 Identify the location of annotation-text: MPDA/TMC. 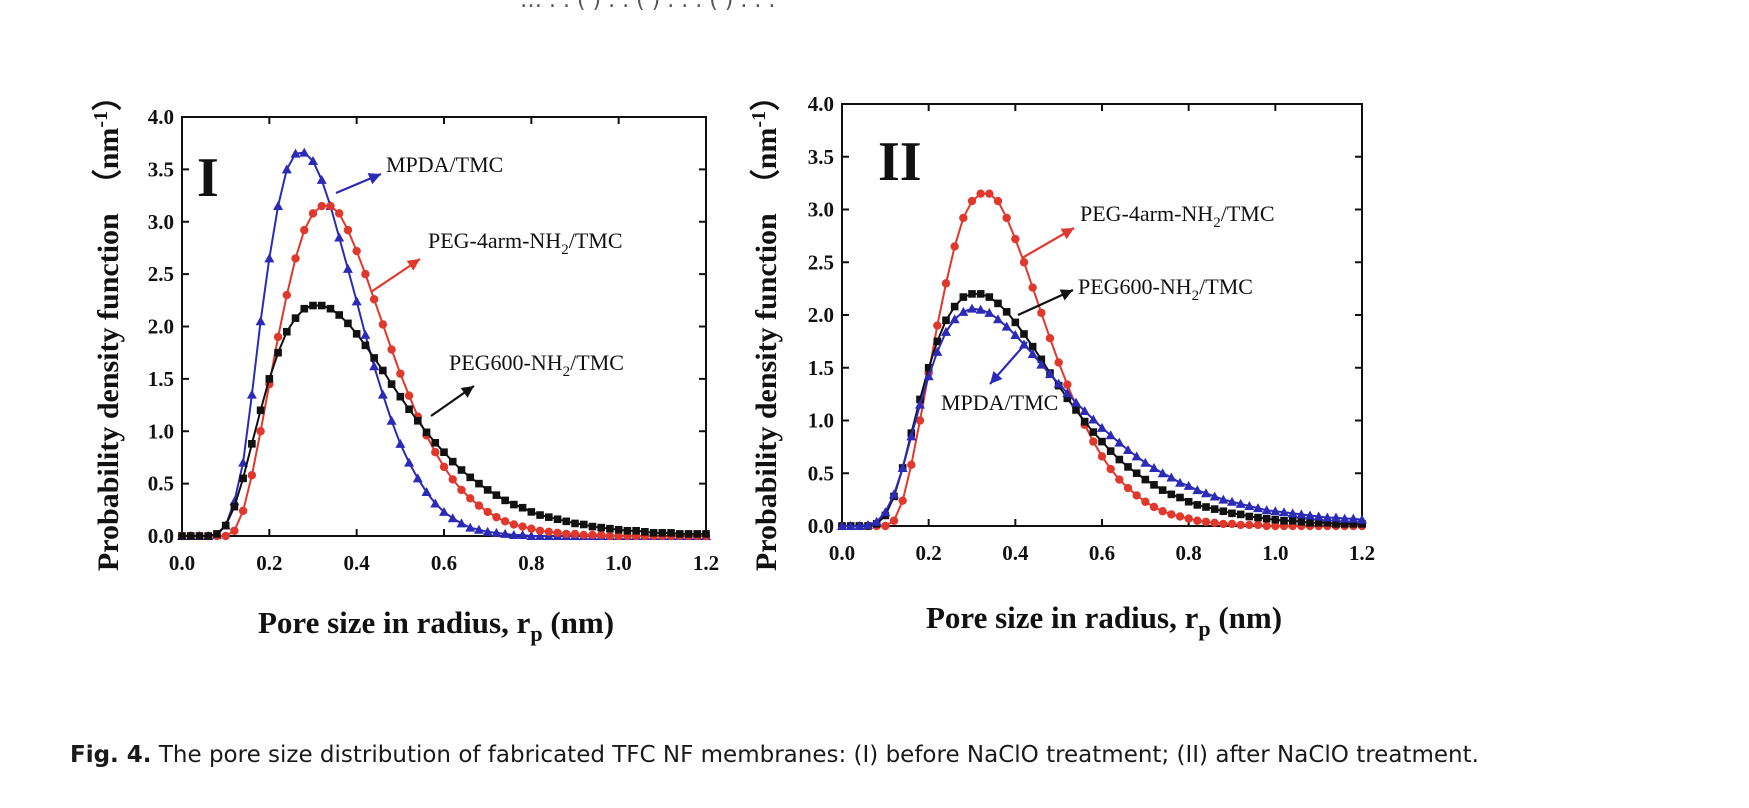
(444, 164).